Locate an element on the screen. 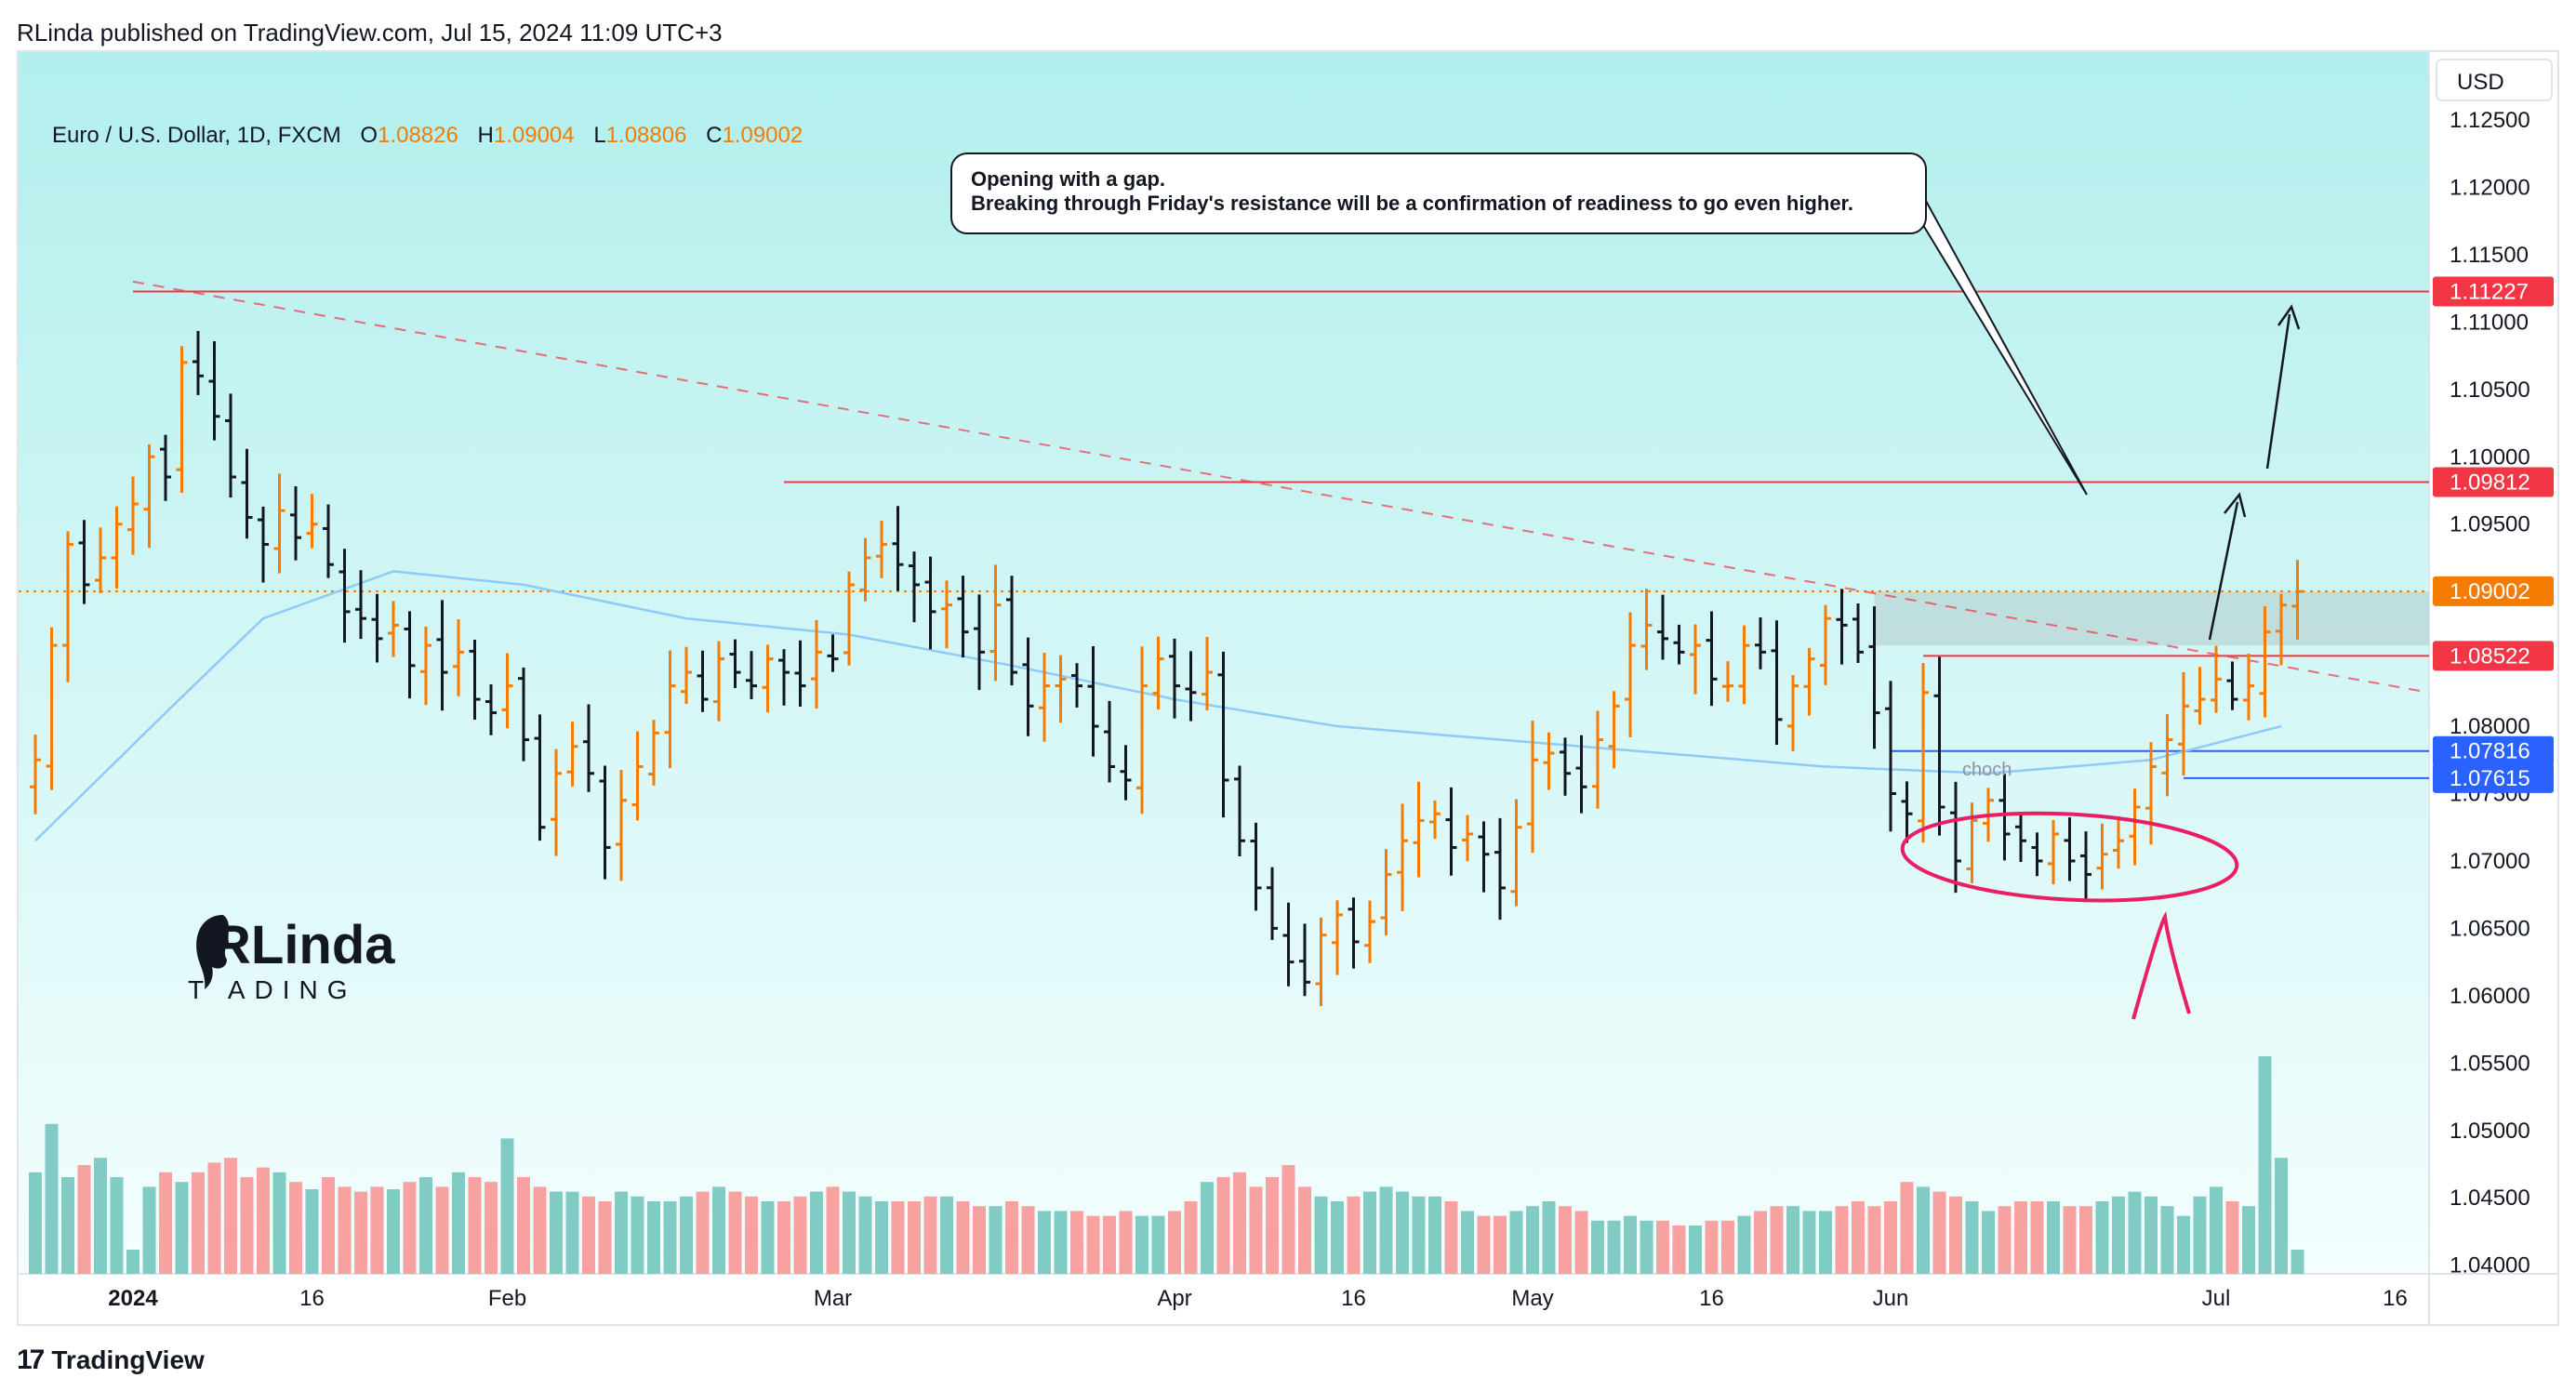  tradingview-logo: 17 TradingView is located at coordinates (111, 1360).